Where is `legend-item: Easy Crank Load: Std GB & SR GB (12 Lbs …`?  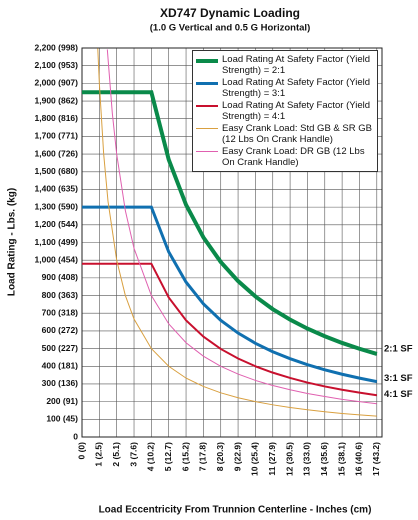 legend-item: Easy Crank Load: Std GB & SR GB (12 Lbs … is located at coordinates (285, 134).